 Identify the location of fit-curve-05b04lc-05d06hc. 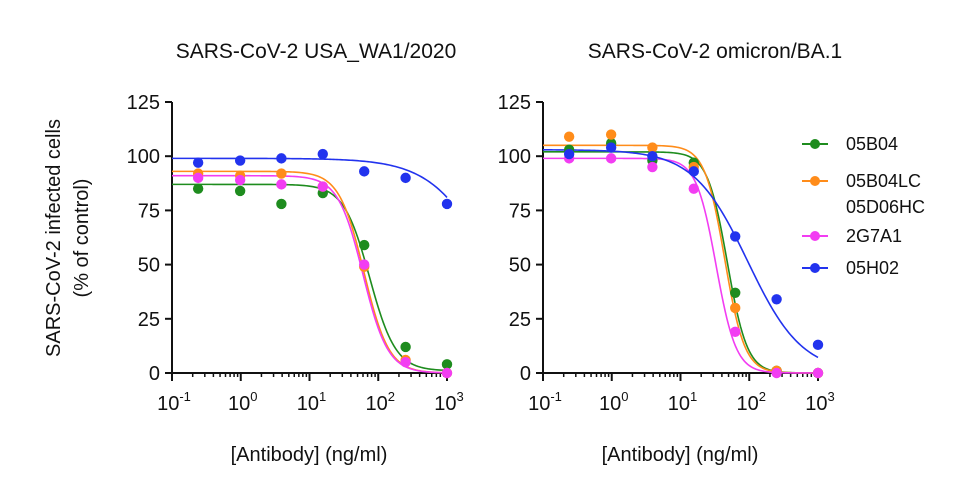
(680, 259).